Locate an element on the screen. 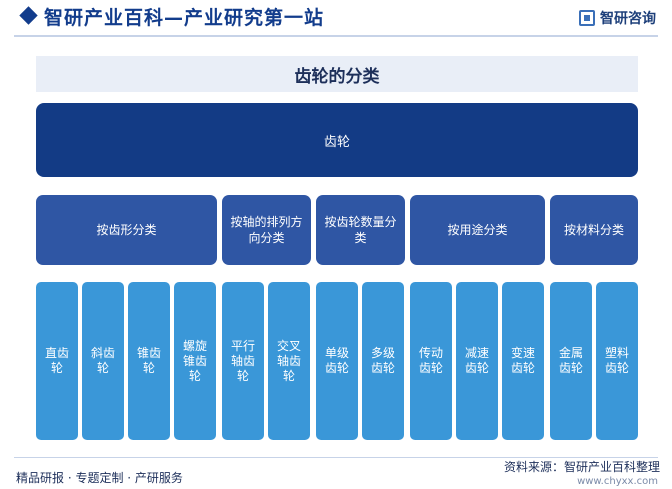 The width and height of the screenshot is (672, 489). leaf-node: 塑料齿轮 is located at coordinates (617, 361).